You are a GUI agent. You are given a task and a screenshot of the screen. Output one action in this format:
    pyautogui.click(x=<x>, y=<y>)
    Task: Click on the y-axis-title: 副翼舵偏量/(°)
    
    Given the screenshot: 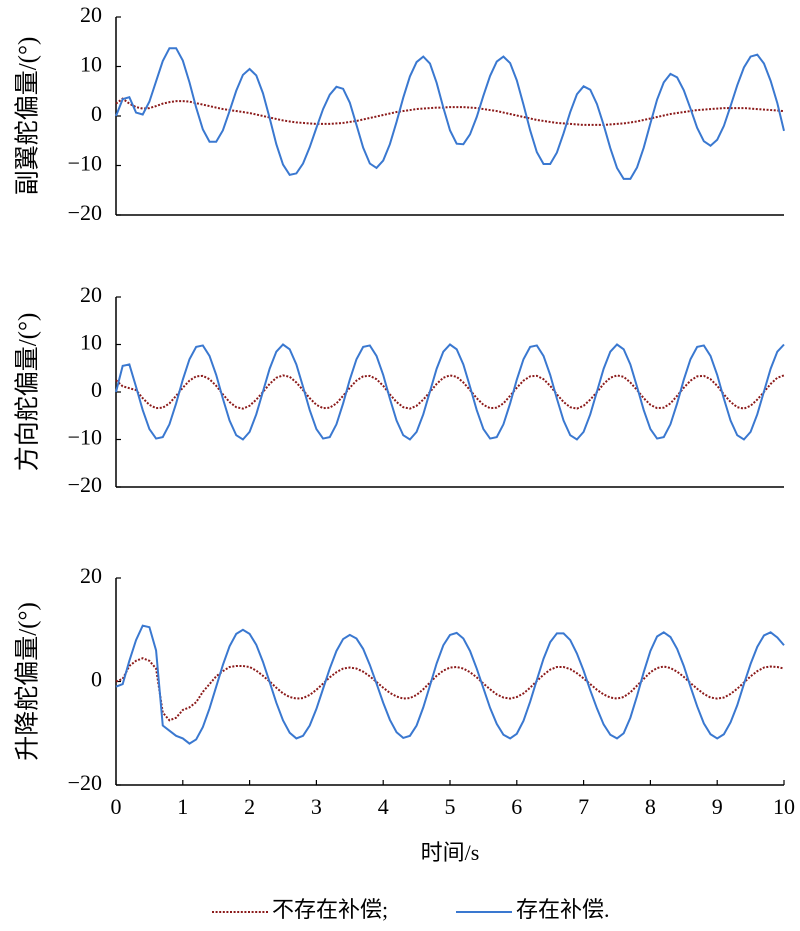 What is the action you would take?
    pyautogui.click(x=28, y=116)
    